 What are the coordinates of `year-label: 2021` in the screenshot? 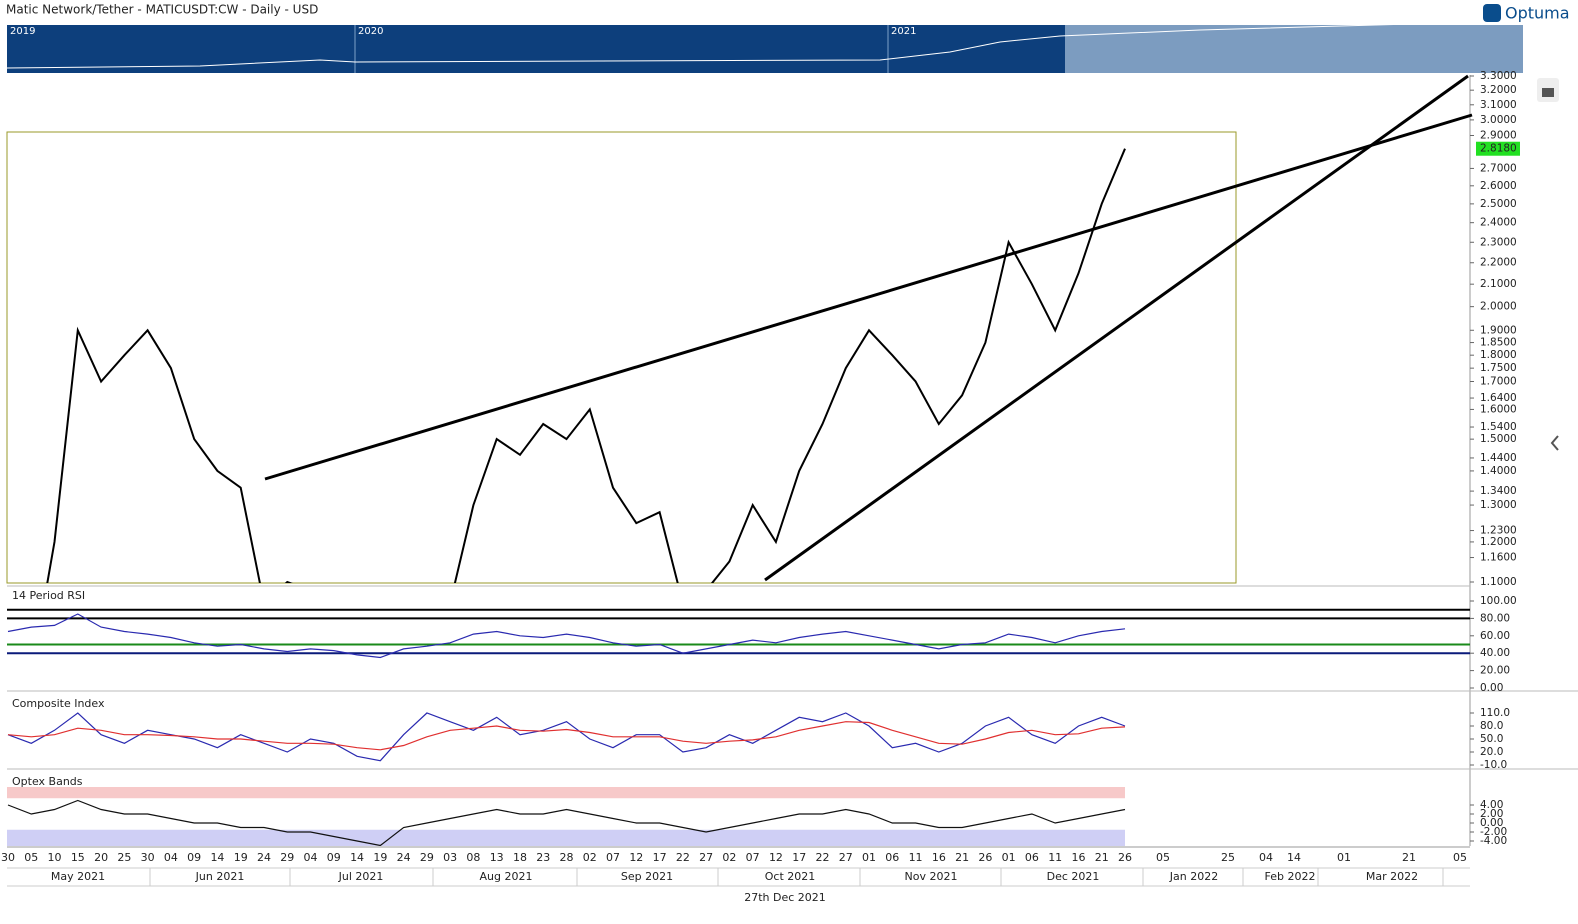 It's located at (903, 31).